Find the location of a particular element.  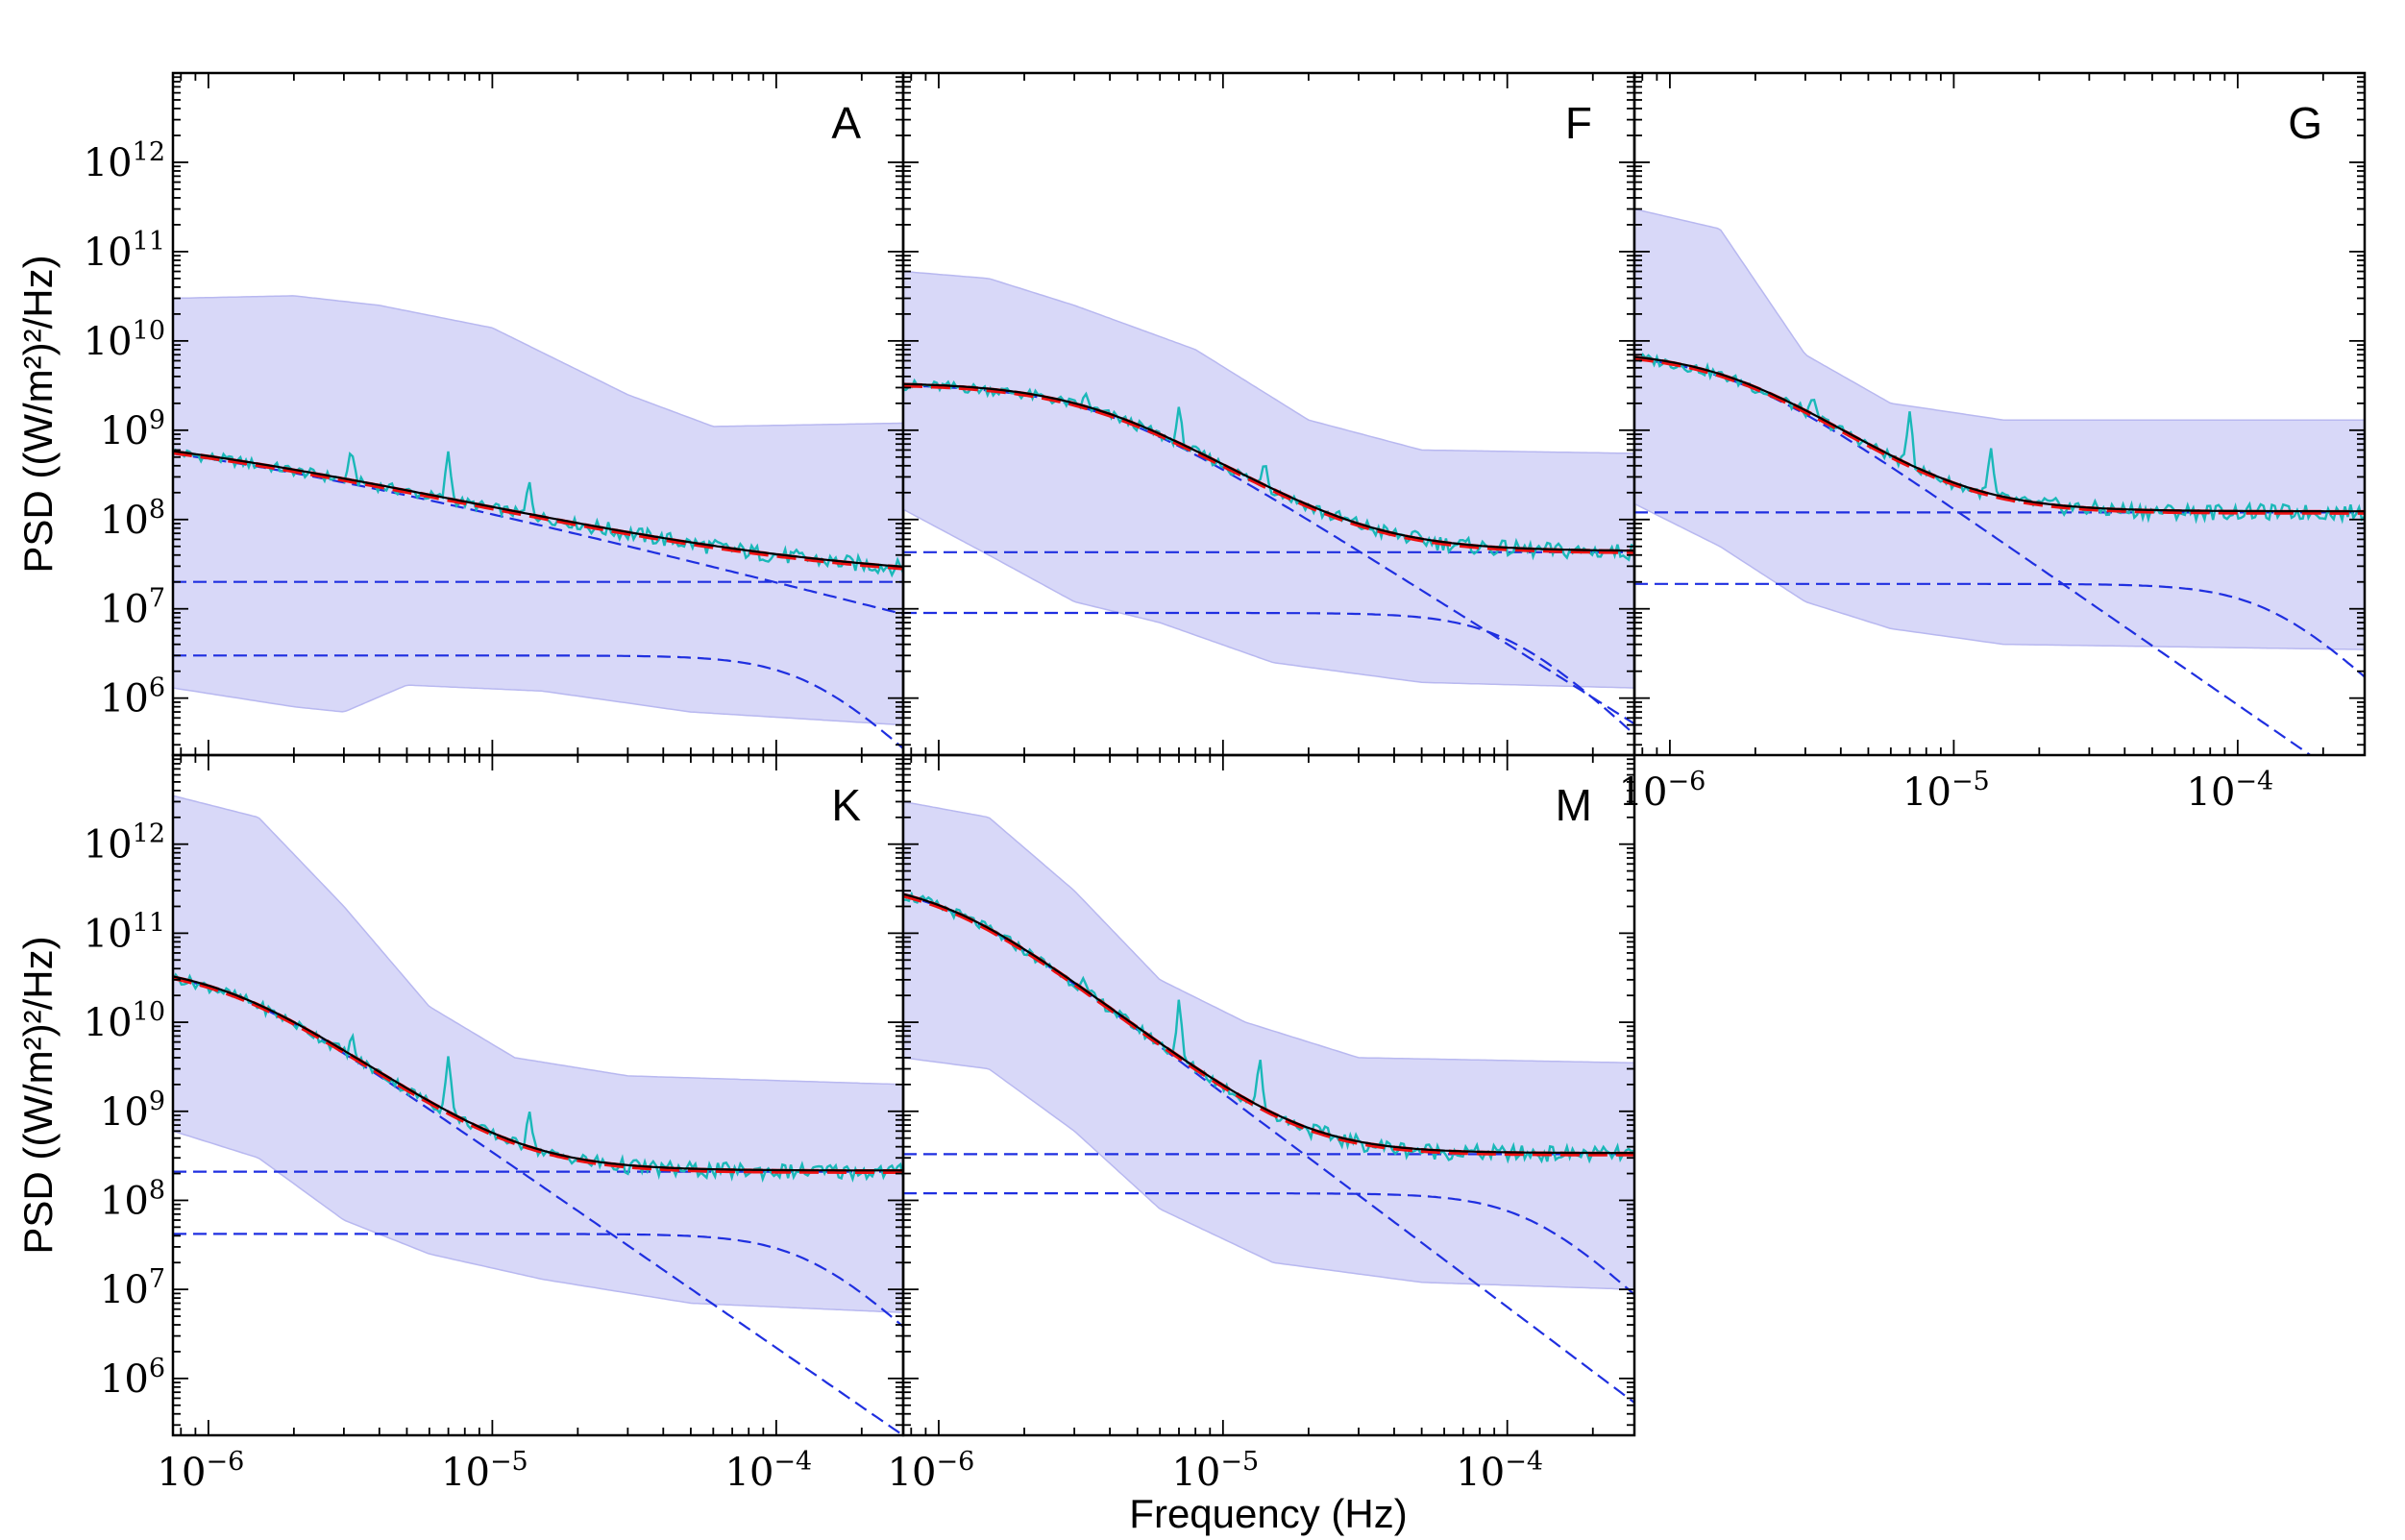

panel-F: F is located at coordinates (1268, 414).